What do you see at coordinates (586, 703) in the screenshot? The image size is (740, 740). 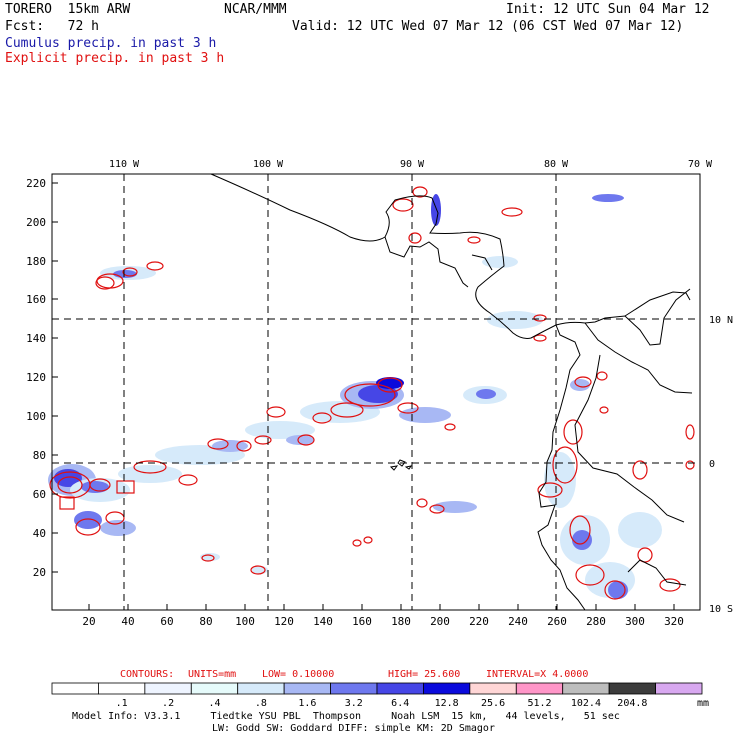 I see `legend-threshold-label: 102.4` at bounding box center [586, 703].